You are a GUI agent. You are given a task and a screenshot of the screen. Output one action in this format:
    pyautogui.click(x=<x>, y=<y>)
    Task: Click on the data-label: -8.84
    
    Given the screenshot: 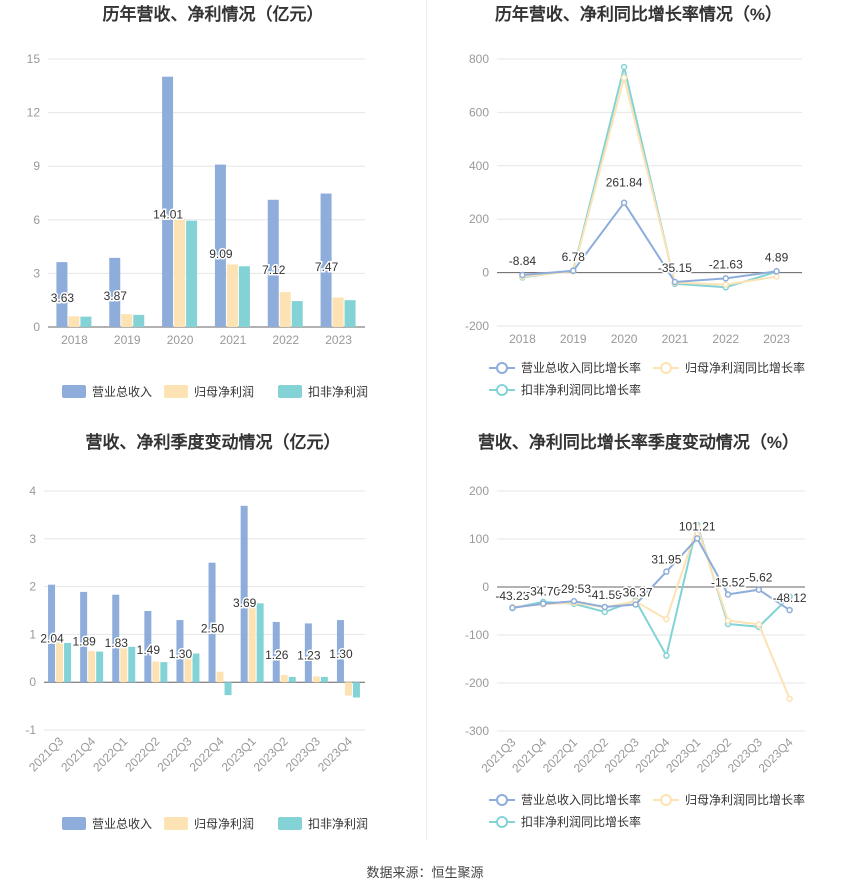 What is the action you would take?
    pyautogui.click(x=523, y=261)
    